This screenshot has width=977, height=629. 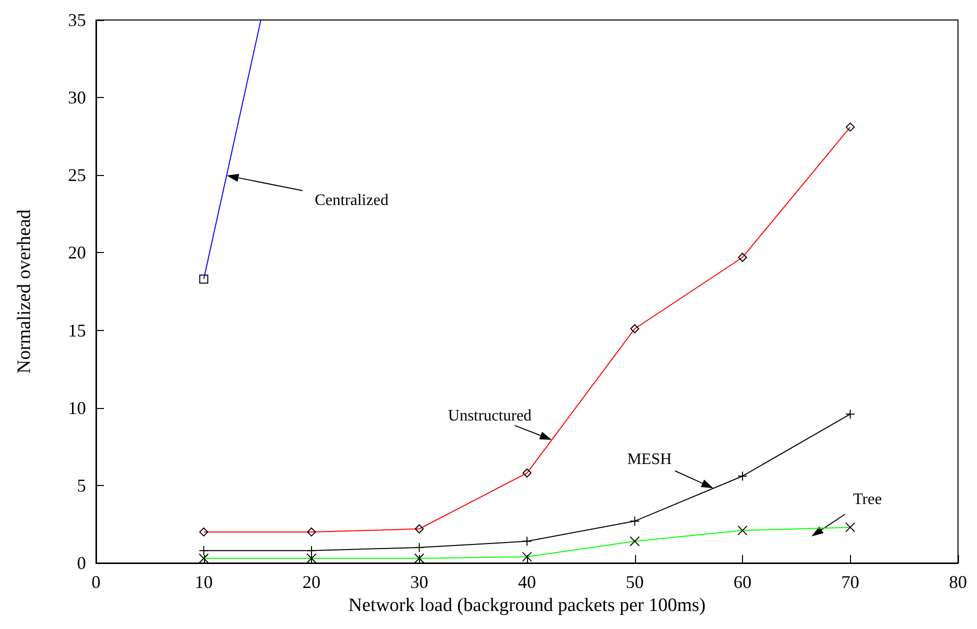 I want to click on x-tick-label: 20, so click(x=311, y=582).